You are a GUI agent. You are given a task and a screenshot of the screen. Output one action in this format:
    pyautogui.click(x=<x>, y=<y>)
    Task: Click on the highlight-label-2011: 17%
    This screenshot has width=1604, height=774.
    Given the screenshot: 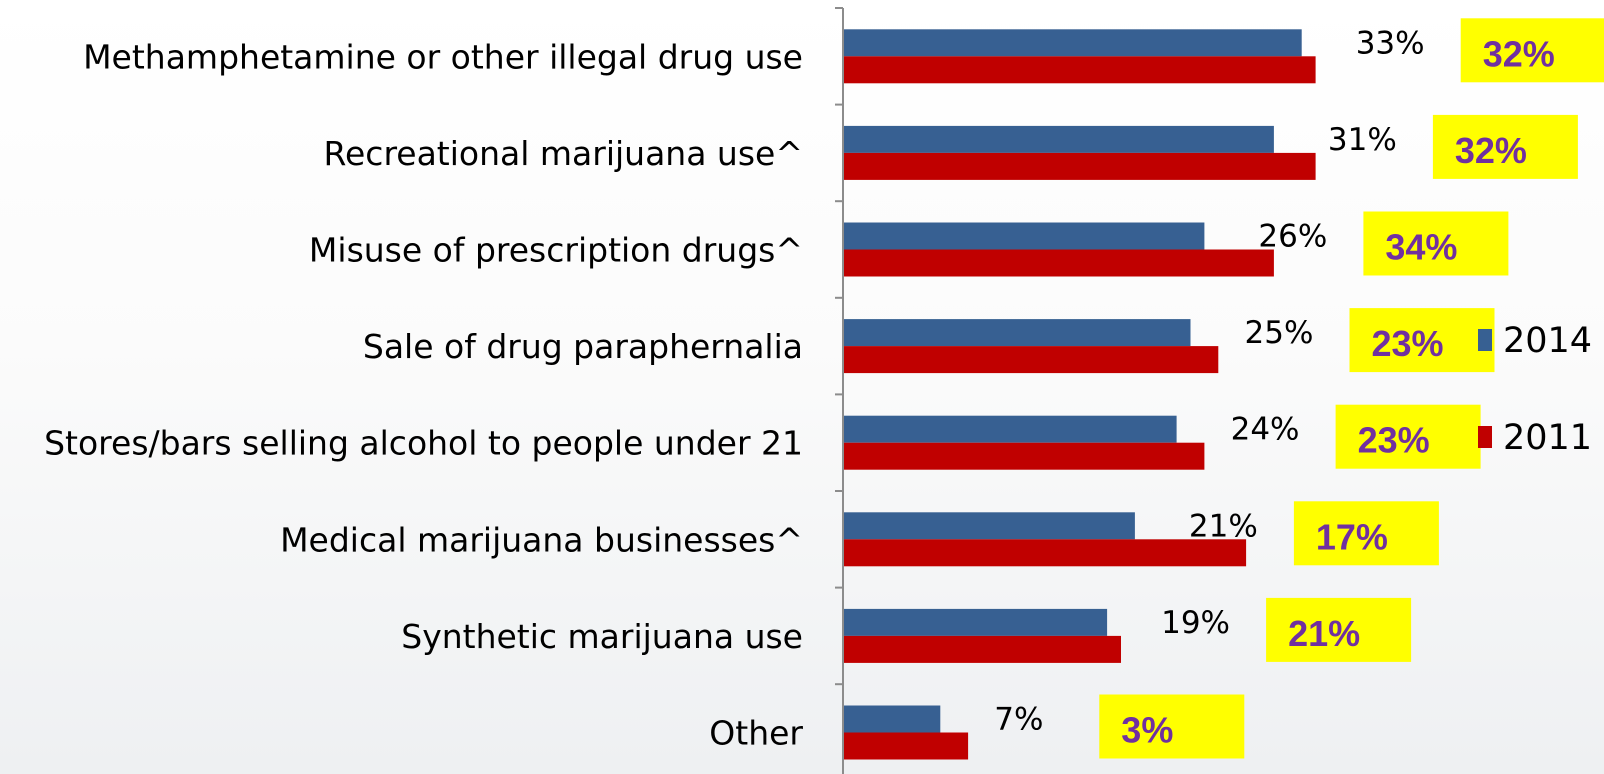 What is the action you would take?
    pyautogui.click(x=1352, y=536)
    